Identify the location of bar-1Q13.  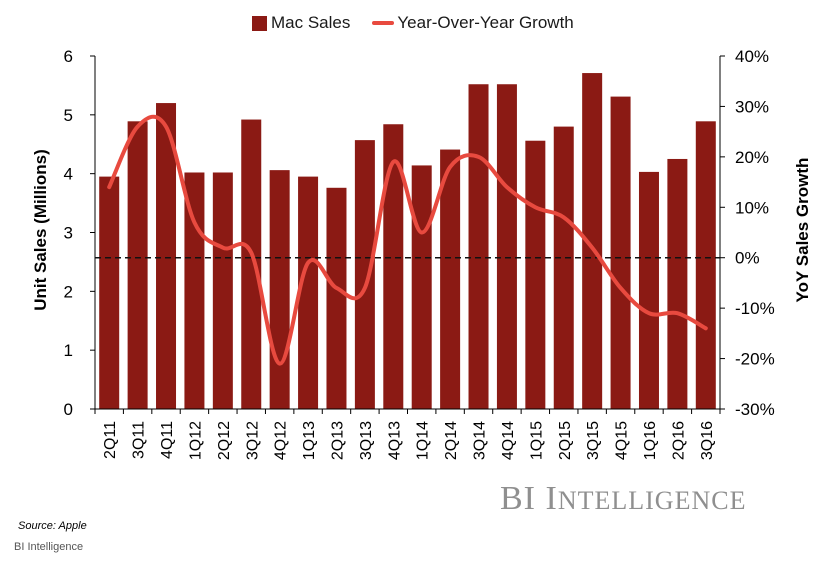
(308, 292).